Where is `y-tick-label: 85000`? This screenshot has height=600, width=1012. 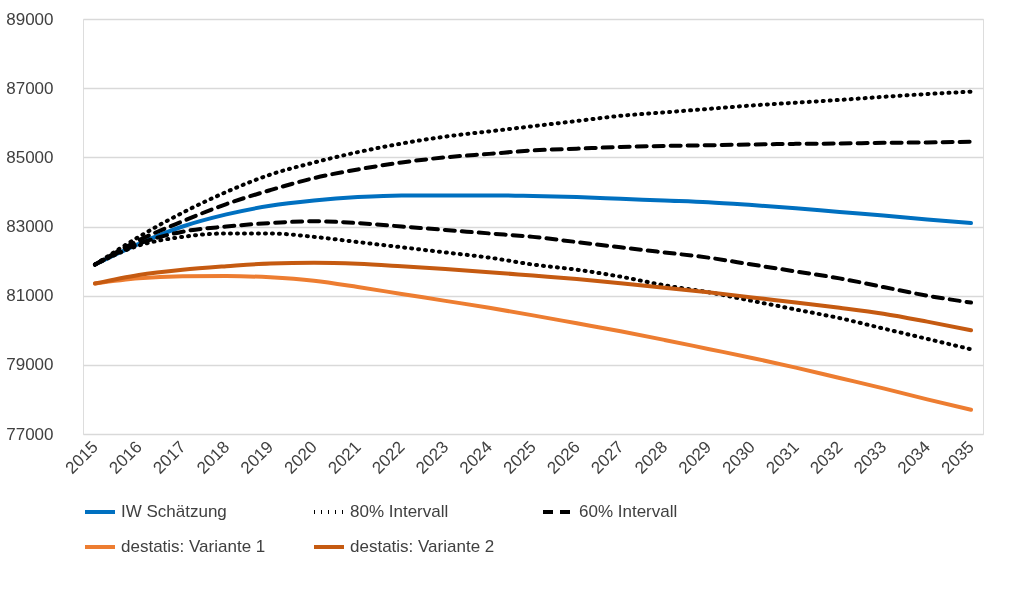
y-tick-label: 85000 is located at coordinates (30, 157).